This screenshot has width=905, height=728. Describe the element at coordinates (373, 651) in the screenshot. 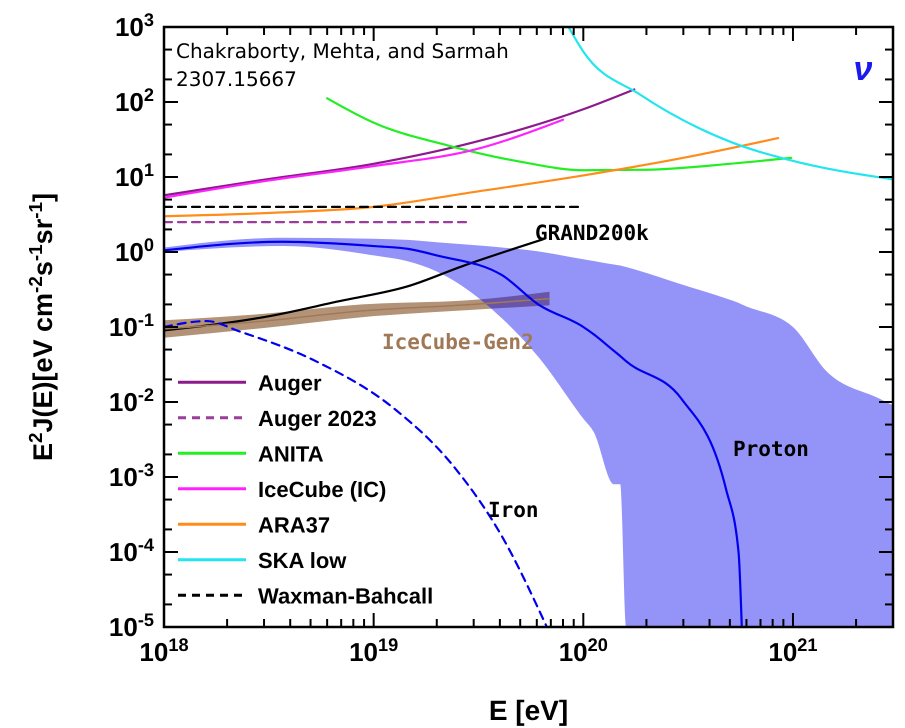

I see `x-tick-label: 10$^{19}$` at that location.